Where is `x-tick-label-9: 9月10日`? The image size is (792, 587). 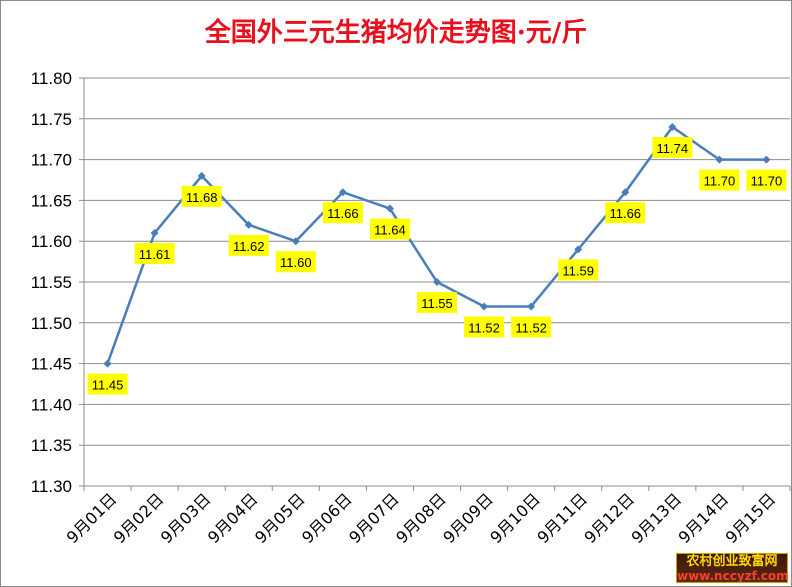 x-tick-label-9: 9月10日 is located at coordinates (515, 518).